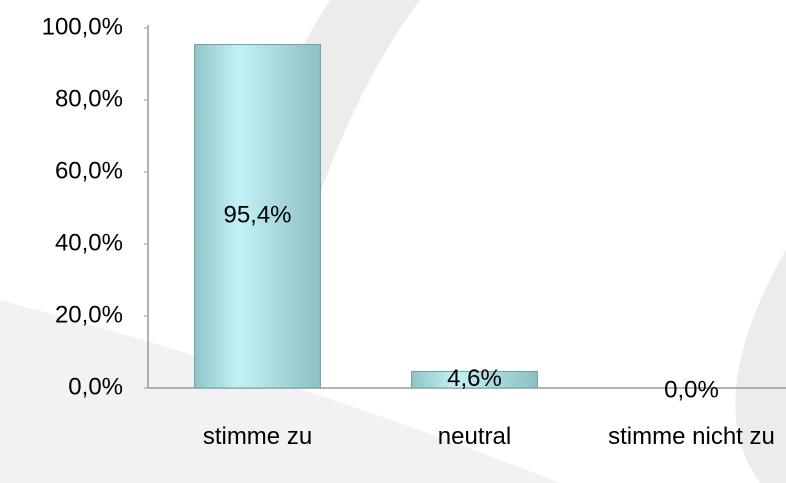 The width and height of the screenshot is (786, 483). I want to click on y-tick-label: 80,0%, so click(89, 98).